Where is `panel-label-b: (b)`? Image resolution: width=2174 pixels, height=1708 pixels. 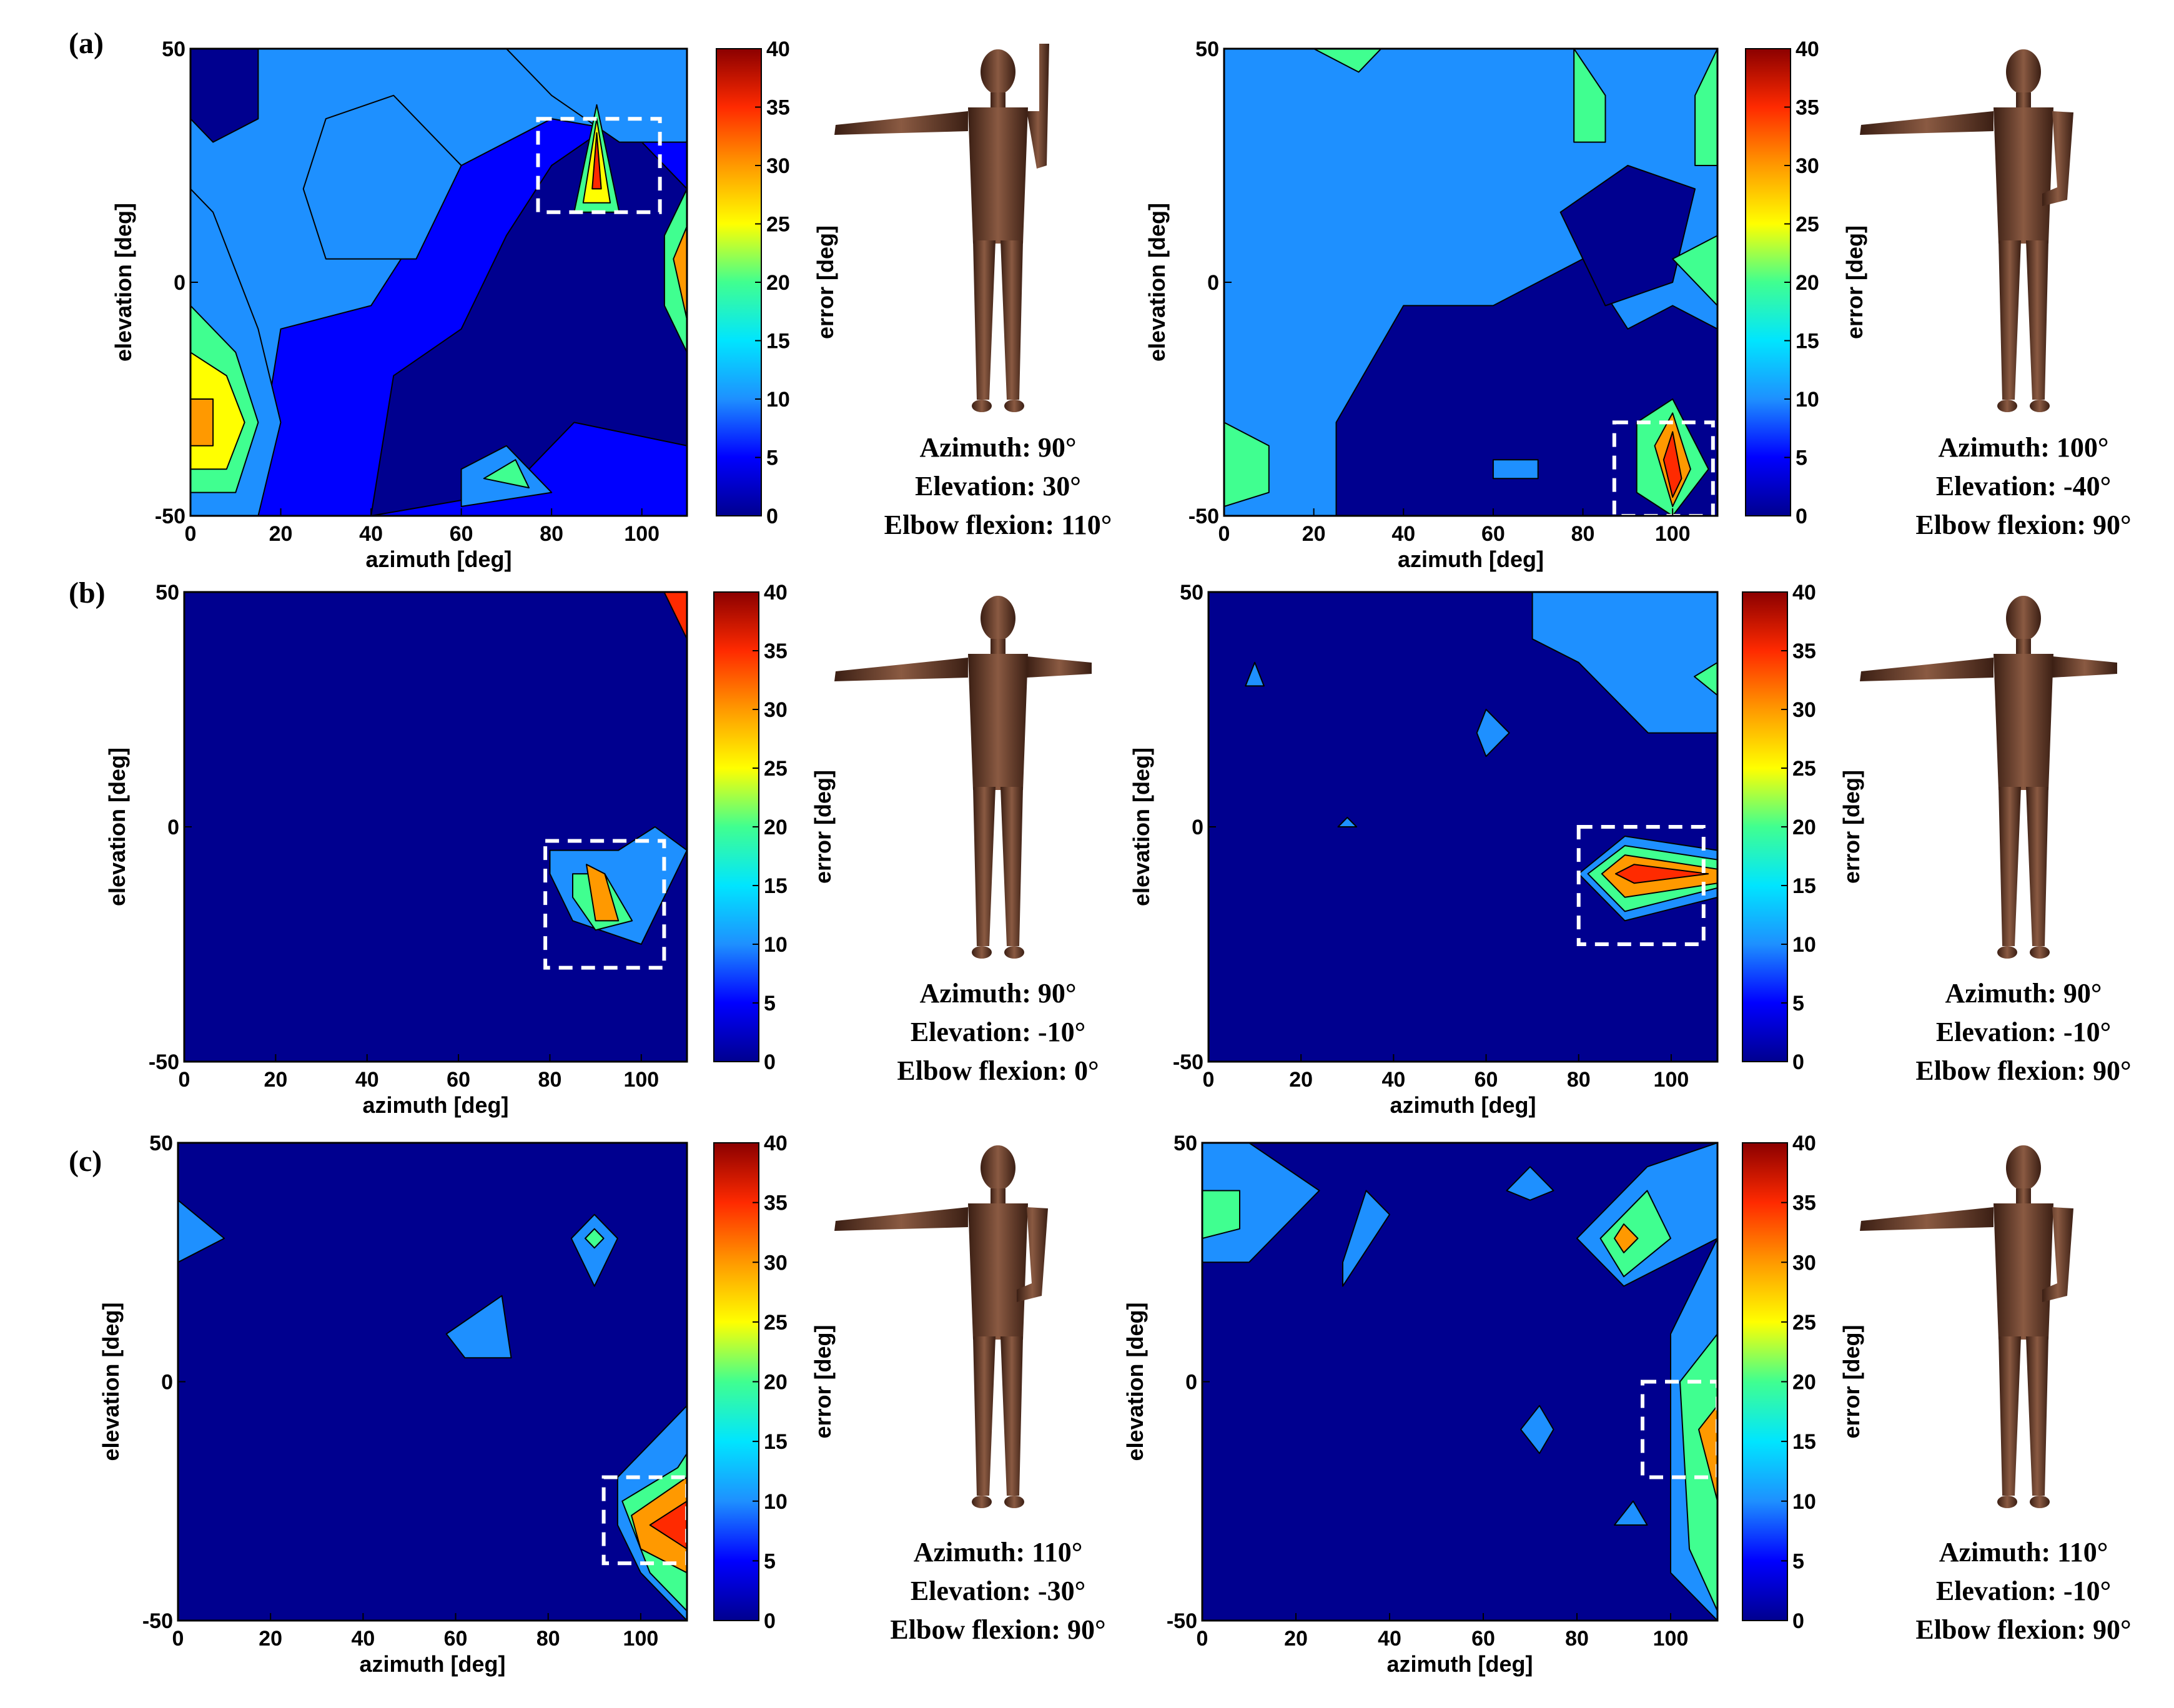 panel-label-b: (b) is located at coordinates (87, 593).